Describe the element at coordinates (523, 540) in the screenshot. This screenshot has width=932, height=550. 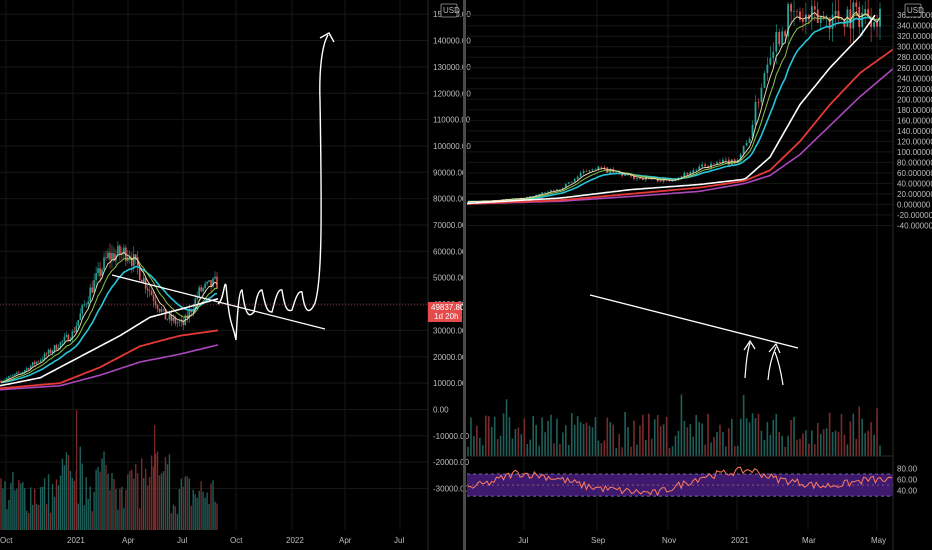
I see `right-x-tick-label: Jul` at that location.